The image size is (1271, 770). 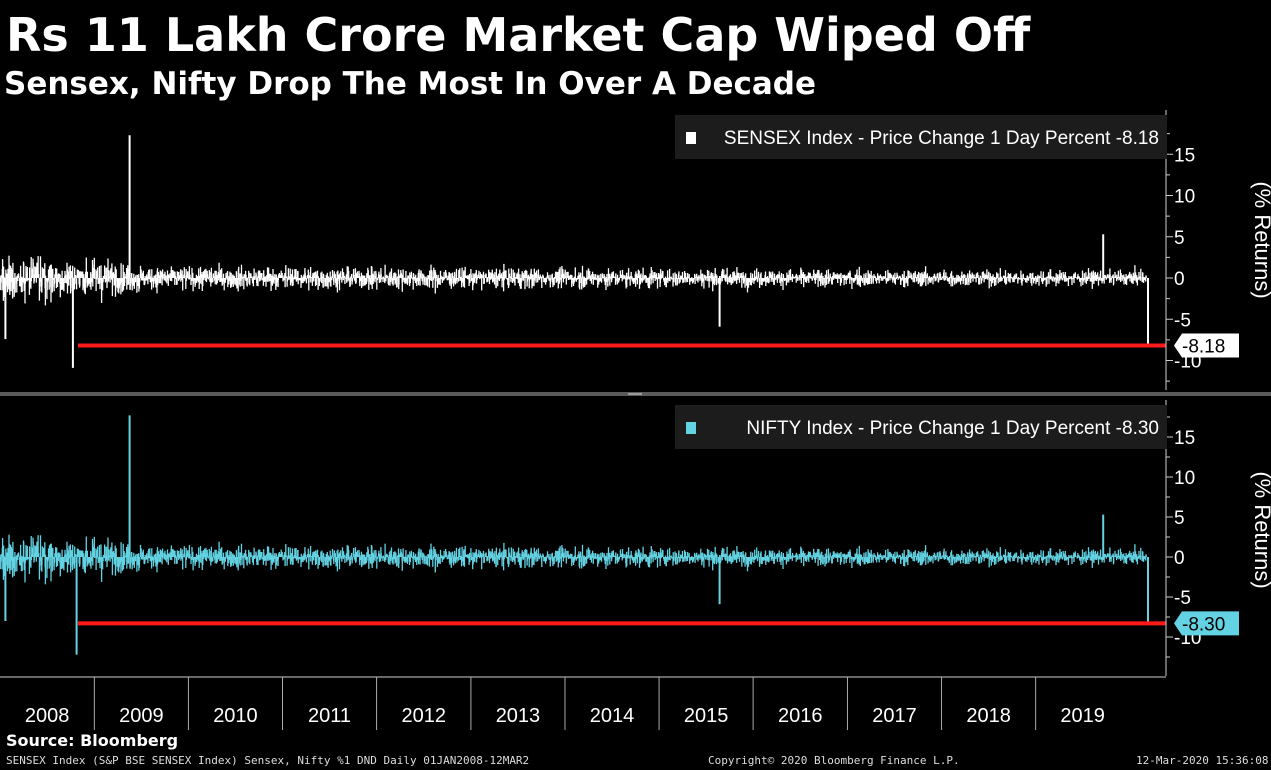 I want to click on x-tick-label: 2013, so click(x=518, y=716).